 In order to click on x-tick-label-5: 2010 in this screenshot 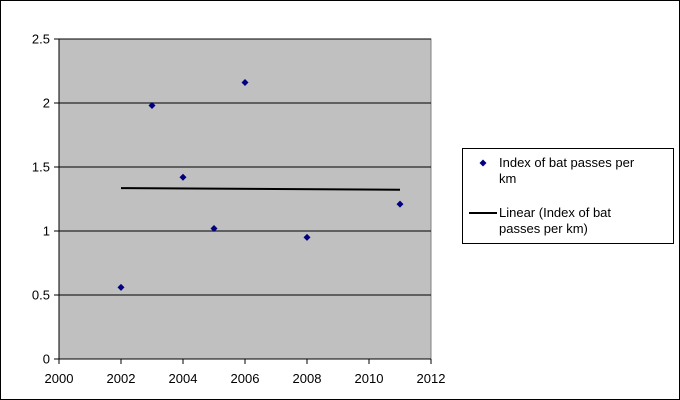, I will do `click(369, 378)`.